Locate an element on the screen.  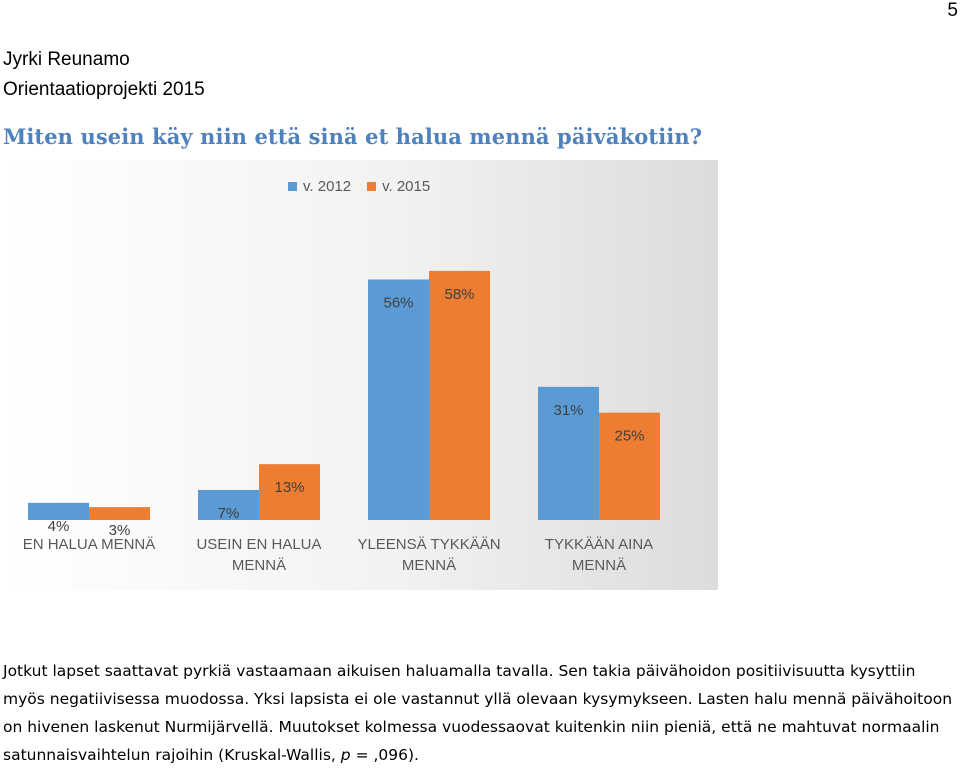
data-label-2012-cat-2: 56% is located at coordinates (398, 302).